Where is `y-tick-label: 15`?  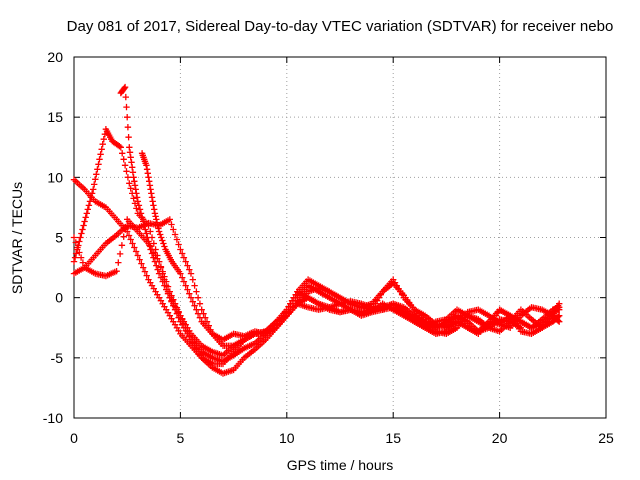 y-tick-label: 15 is located at coordinates (55, 117).